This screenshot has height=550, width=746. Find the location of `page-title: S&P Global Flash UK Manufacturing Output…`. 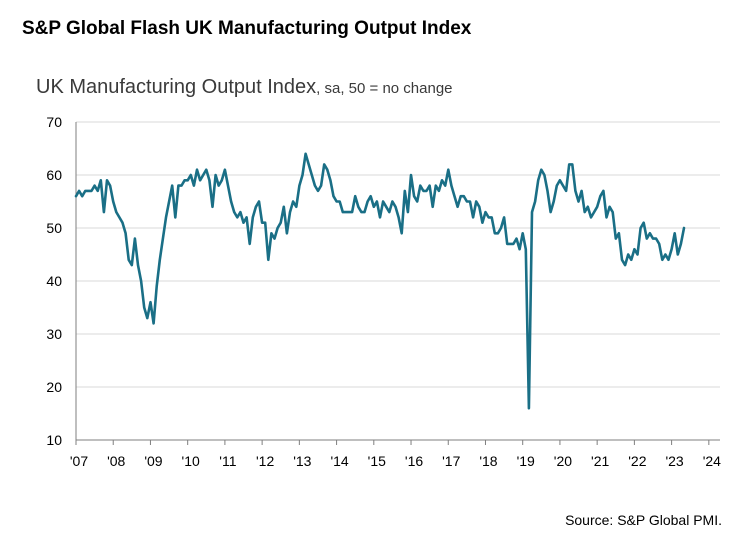

page-title: S&P Global Flash UK Manufacturing Output… is located at coordinates (247, 28).